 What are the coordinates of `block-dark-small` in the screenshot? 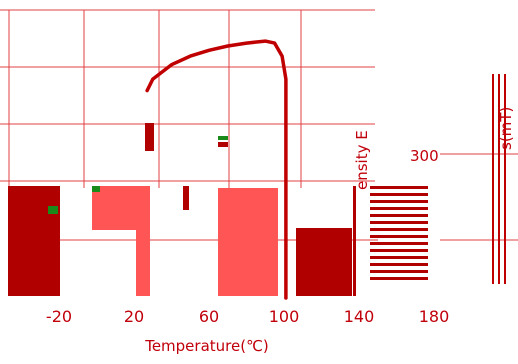 It's located at (149, 137).